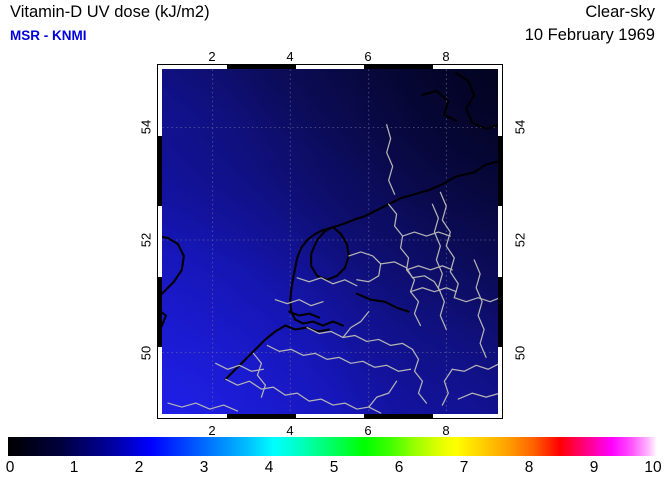 Image resolution: width=665 pixels, height=480 pixels. I want to click on data-source-label: MSR - KNMI, so click(48, 35).